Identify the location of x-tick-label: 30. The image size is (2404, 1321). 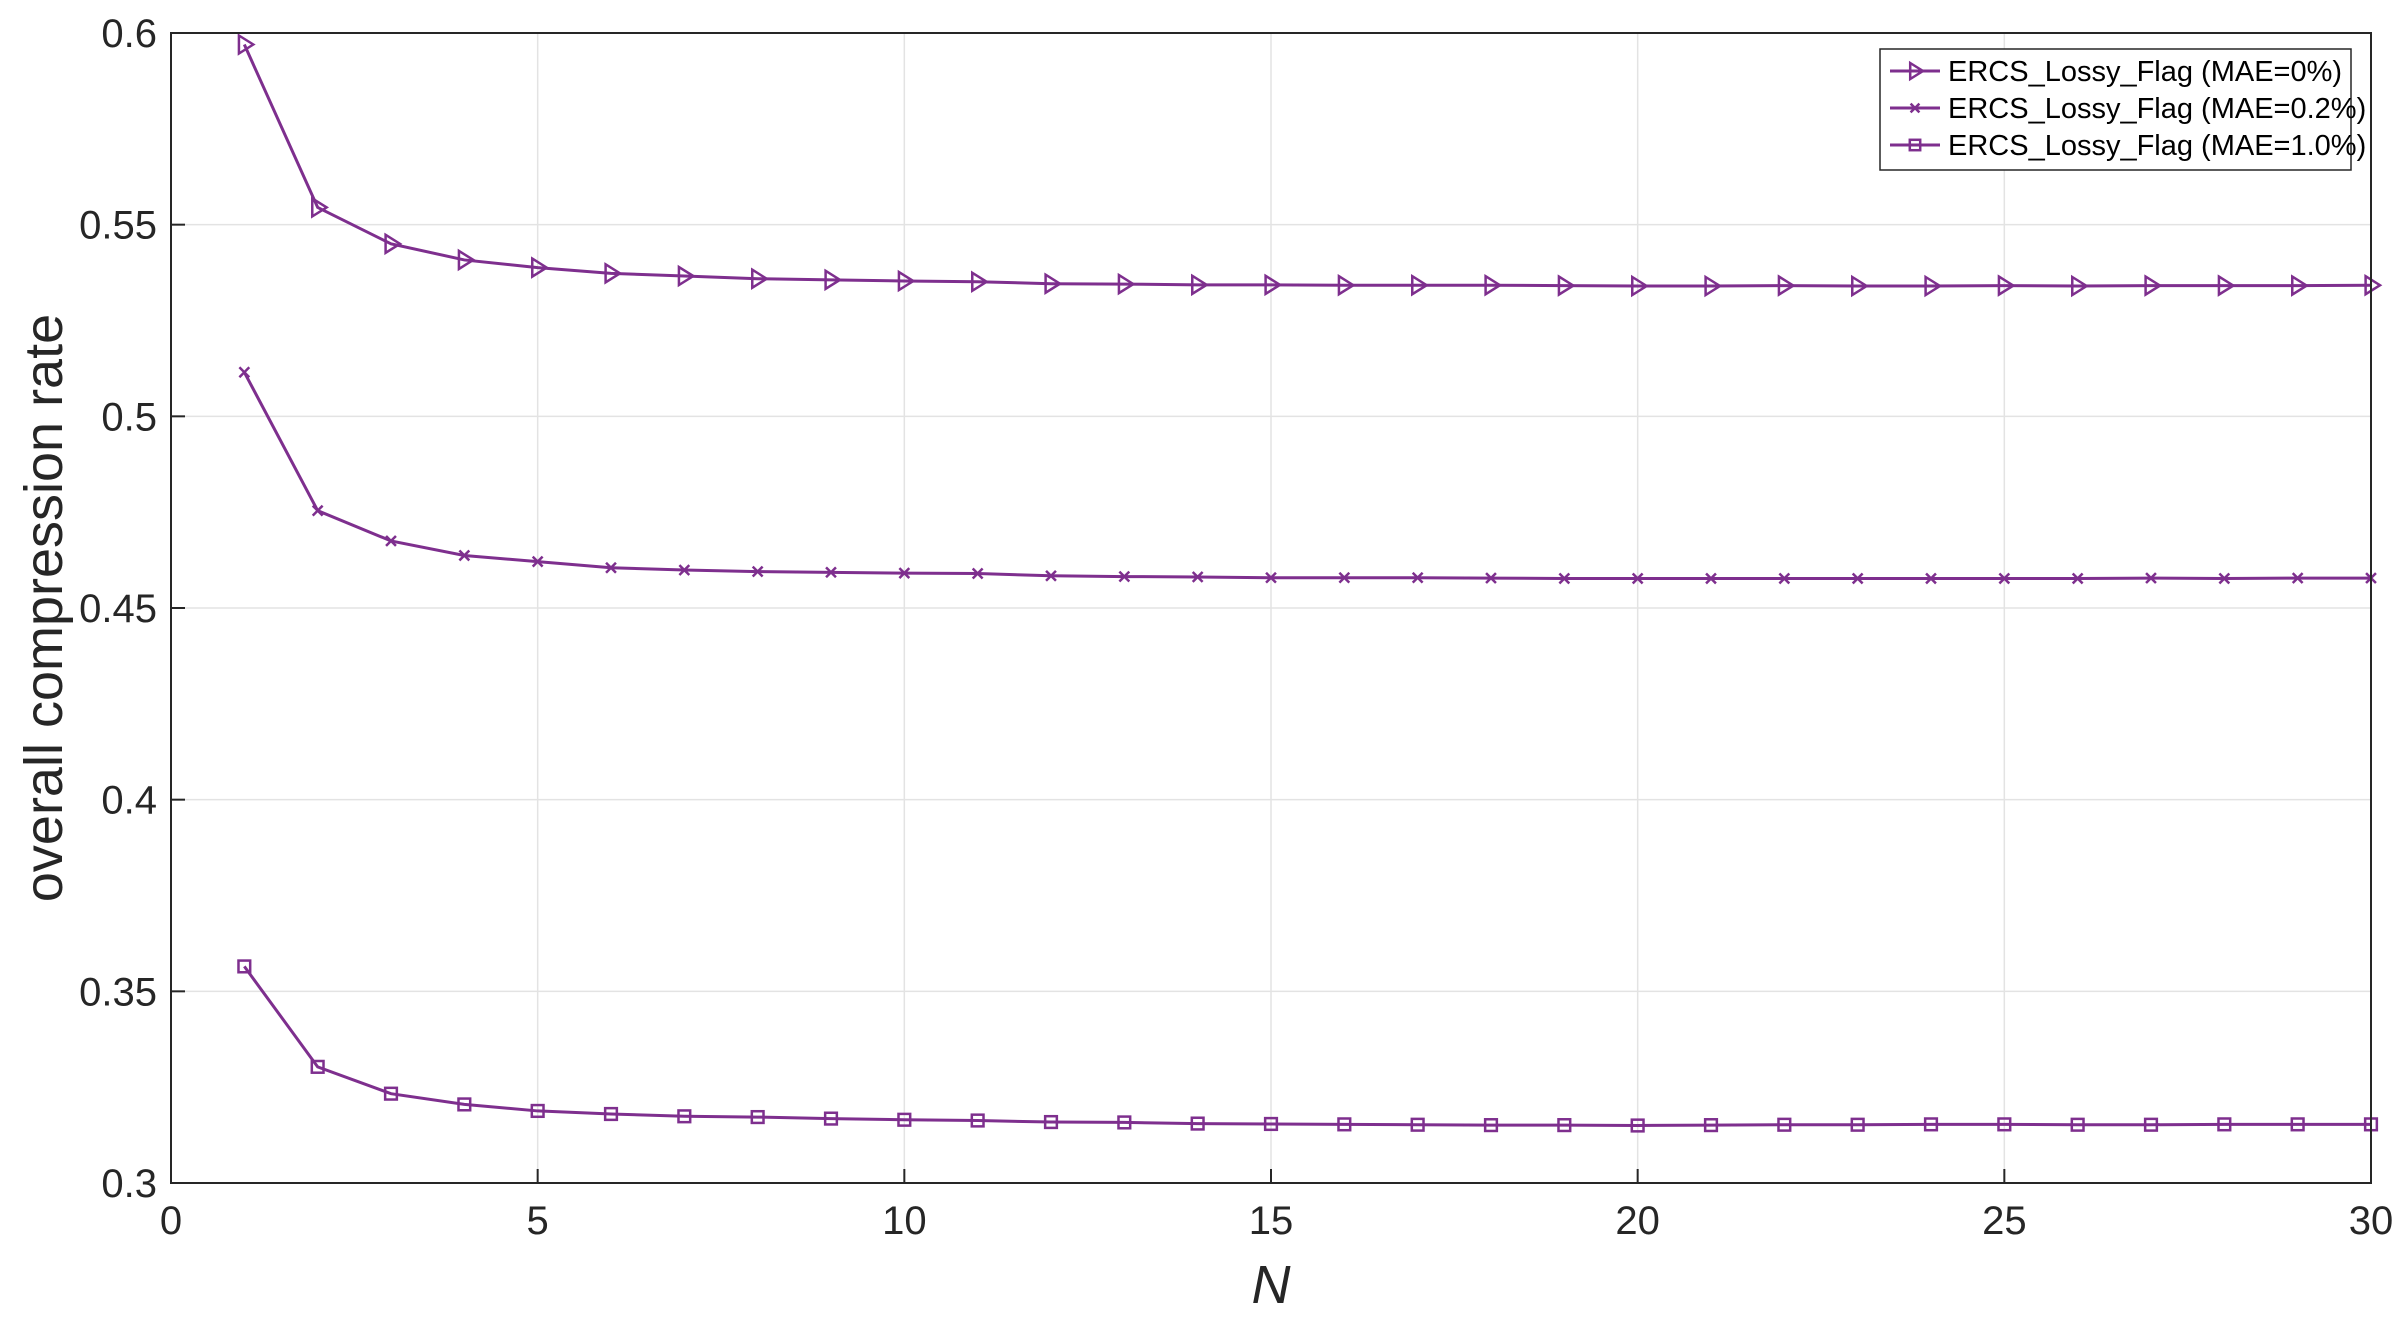
(2371, 1221).